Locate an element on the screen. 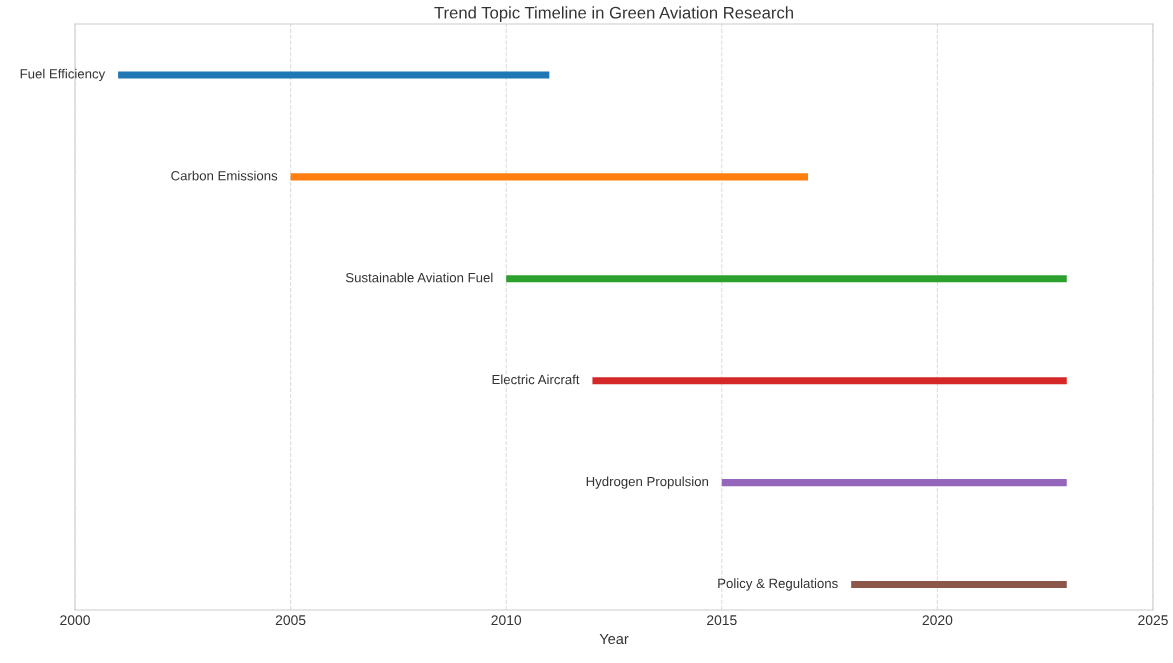 The image size is (1173, 663). y-tick-label: Hydrogen Propulsion is located at coordinates (647, 482).